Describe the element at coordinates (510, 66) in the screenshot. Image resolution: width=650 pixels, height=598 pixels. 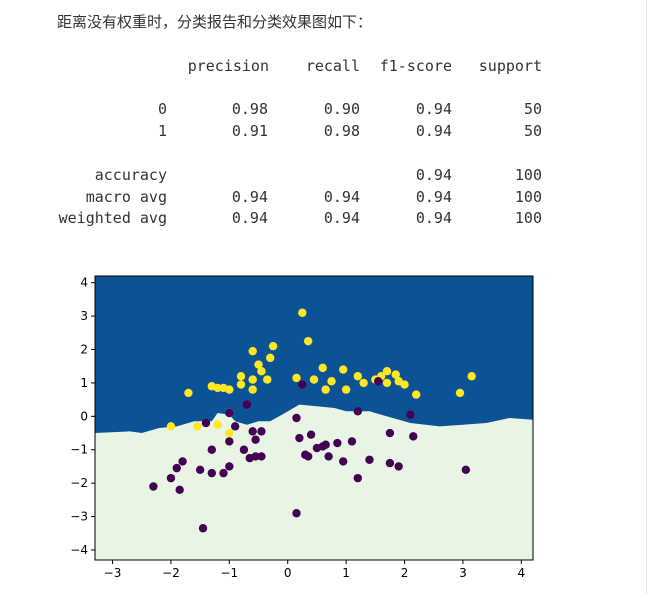
I see `report-header-support: support` at that location.